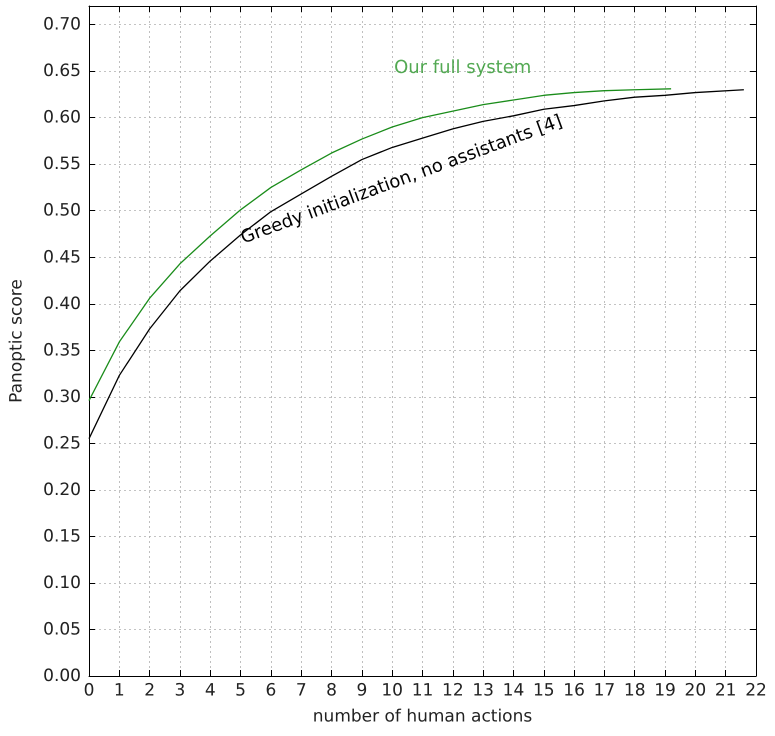 The height and width of the screenshot is (736, 775). I want to click on x-tick-label: 17, so click(605, 690).